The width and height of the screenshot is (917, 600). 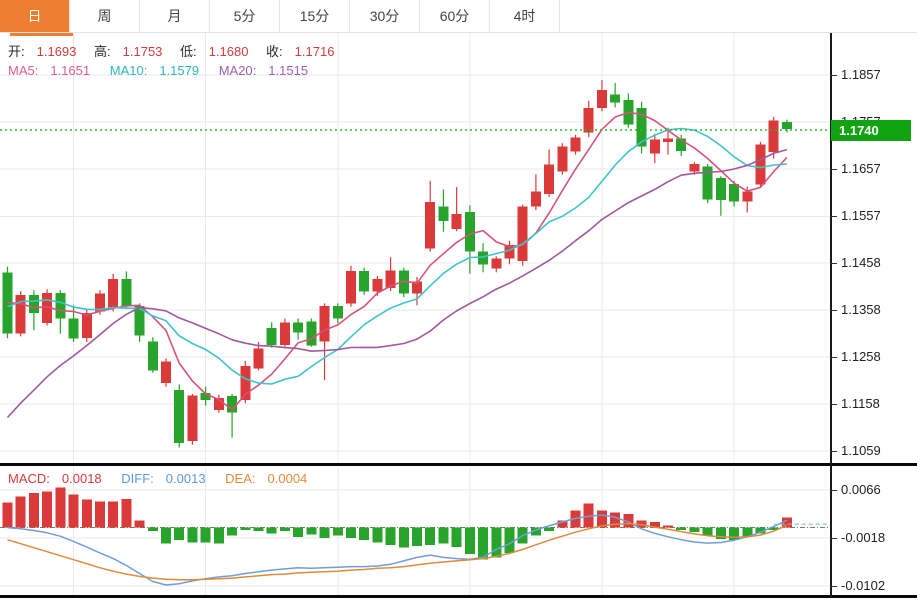 What do you see at coordinates (871, 130) in the screenshot?
I see `last-price-tag: 1.1740` at bounding box center [871, 130].